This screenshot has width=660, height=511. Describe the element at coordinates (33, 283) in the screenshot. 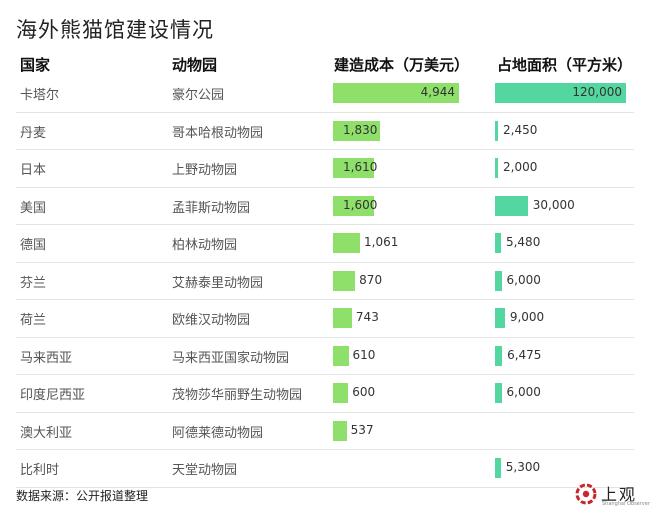

I see `country-cell: 芬兰` at that location.